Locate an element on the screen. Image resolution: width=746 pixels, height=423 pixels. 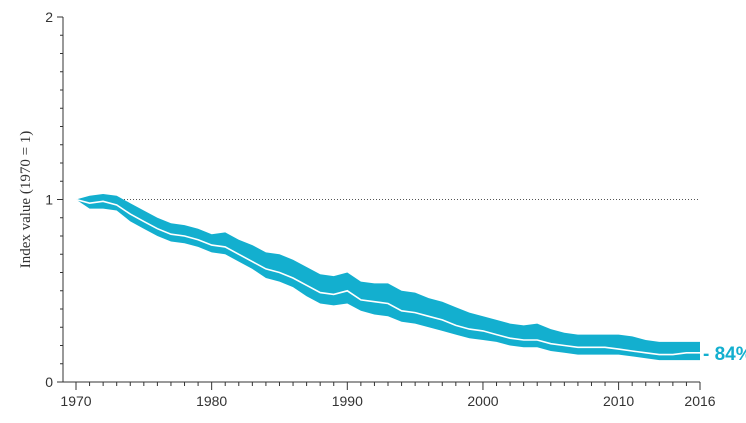
x-tick-label: 1970 is located at coordinates (75, 401).